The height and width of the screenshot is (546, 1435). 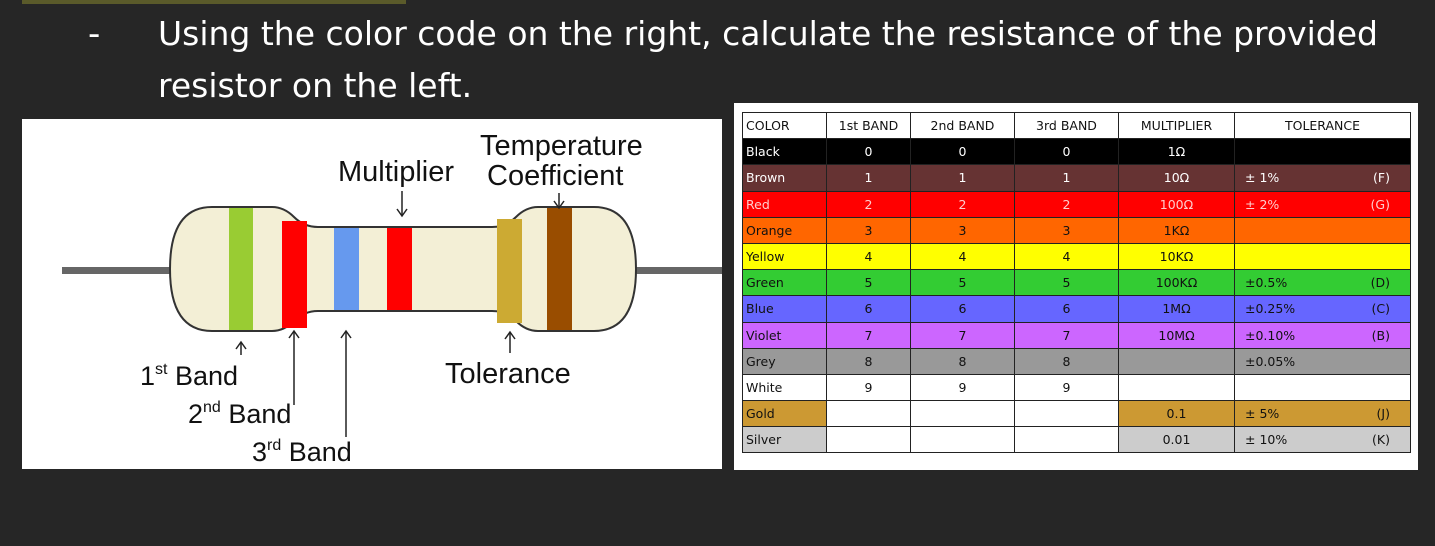 I want to click on table-row: Orange 3 3 3 1KΩ, so click(x=1076, y=230).